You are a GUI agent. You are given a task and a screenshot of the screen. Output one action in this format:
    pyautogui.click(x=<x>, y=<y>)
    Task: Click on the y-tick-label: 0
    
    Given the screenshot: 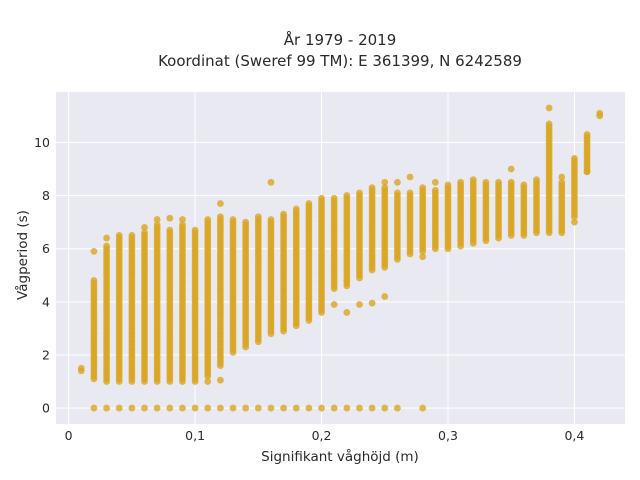 What is the action you would take?
    pyautogui.click(x=46, y=408)
    